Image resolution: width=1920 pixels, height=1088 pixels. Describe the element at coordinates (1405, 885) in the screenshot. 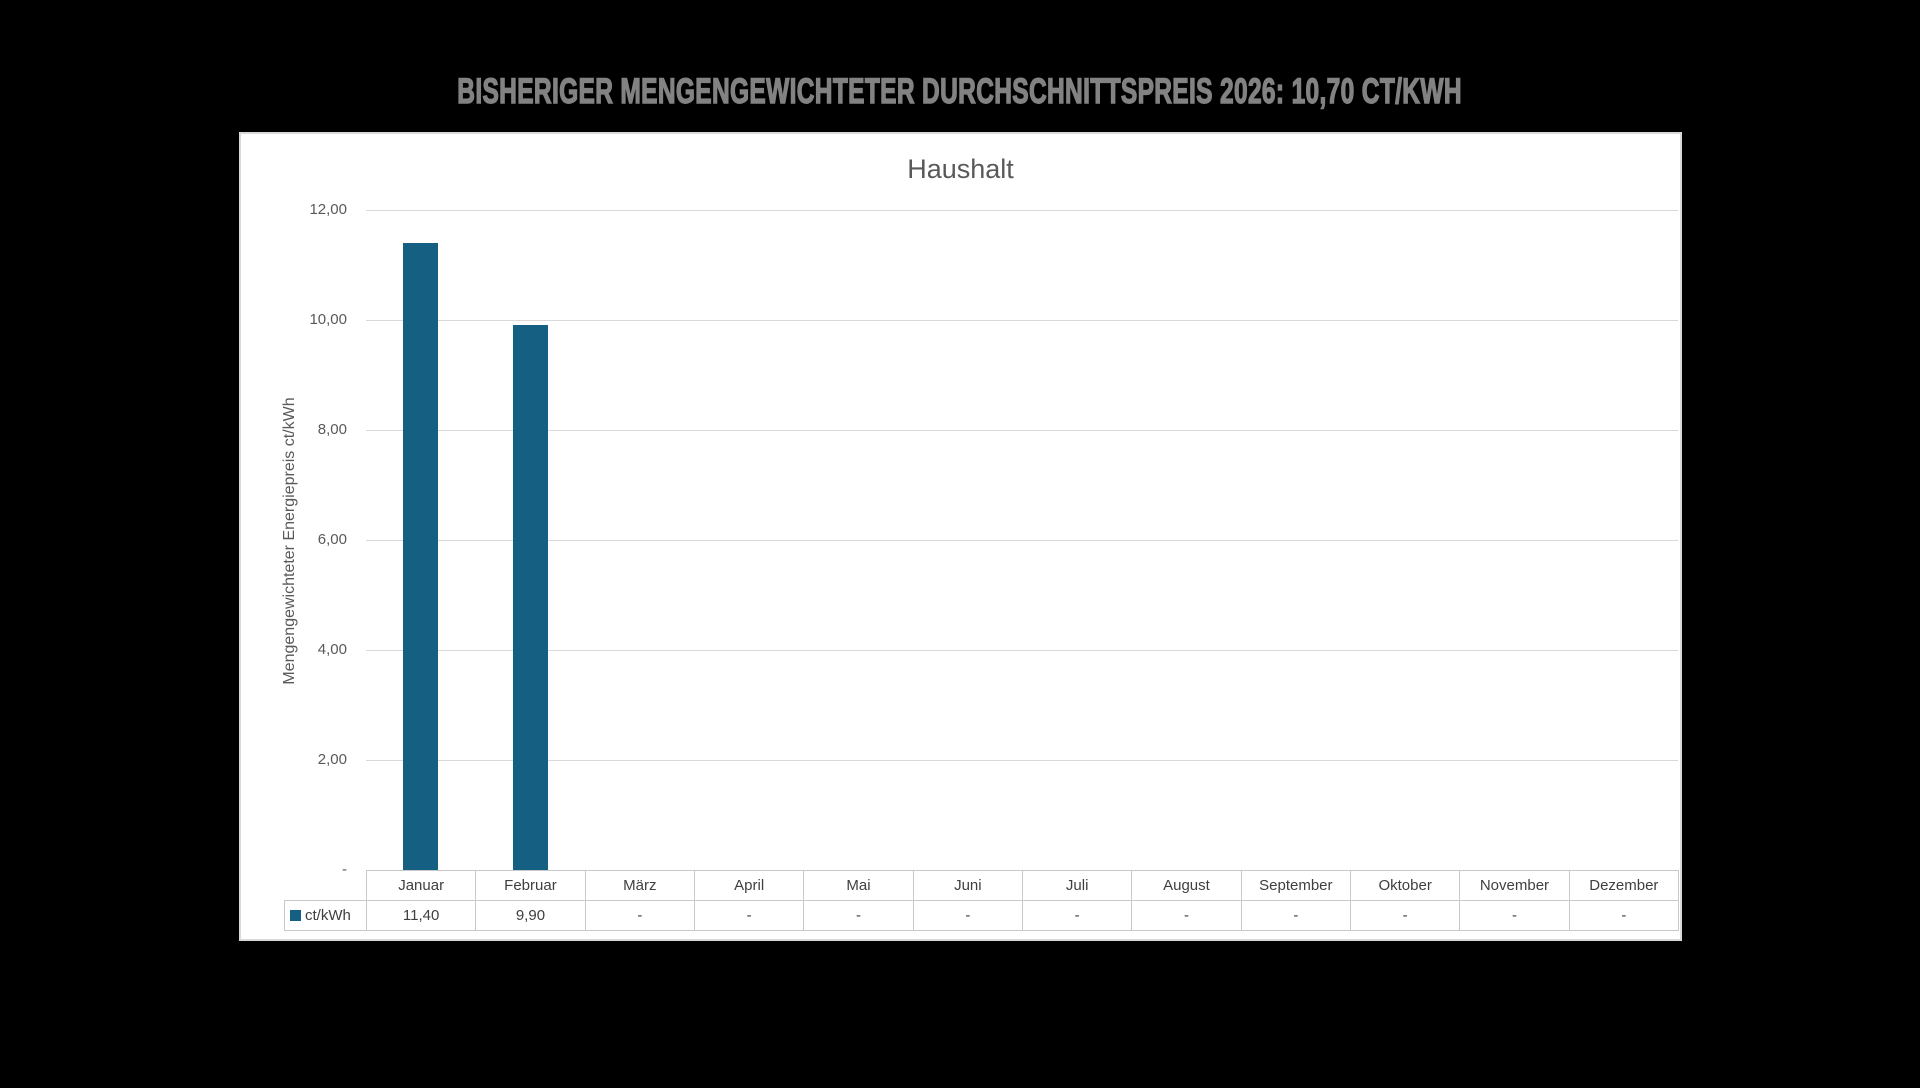

I see `month-header-cell: Oktober` at that location.